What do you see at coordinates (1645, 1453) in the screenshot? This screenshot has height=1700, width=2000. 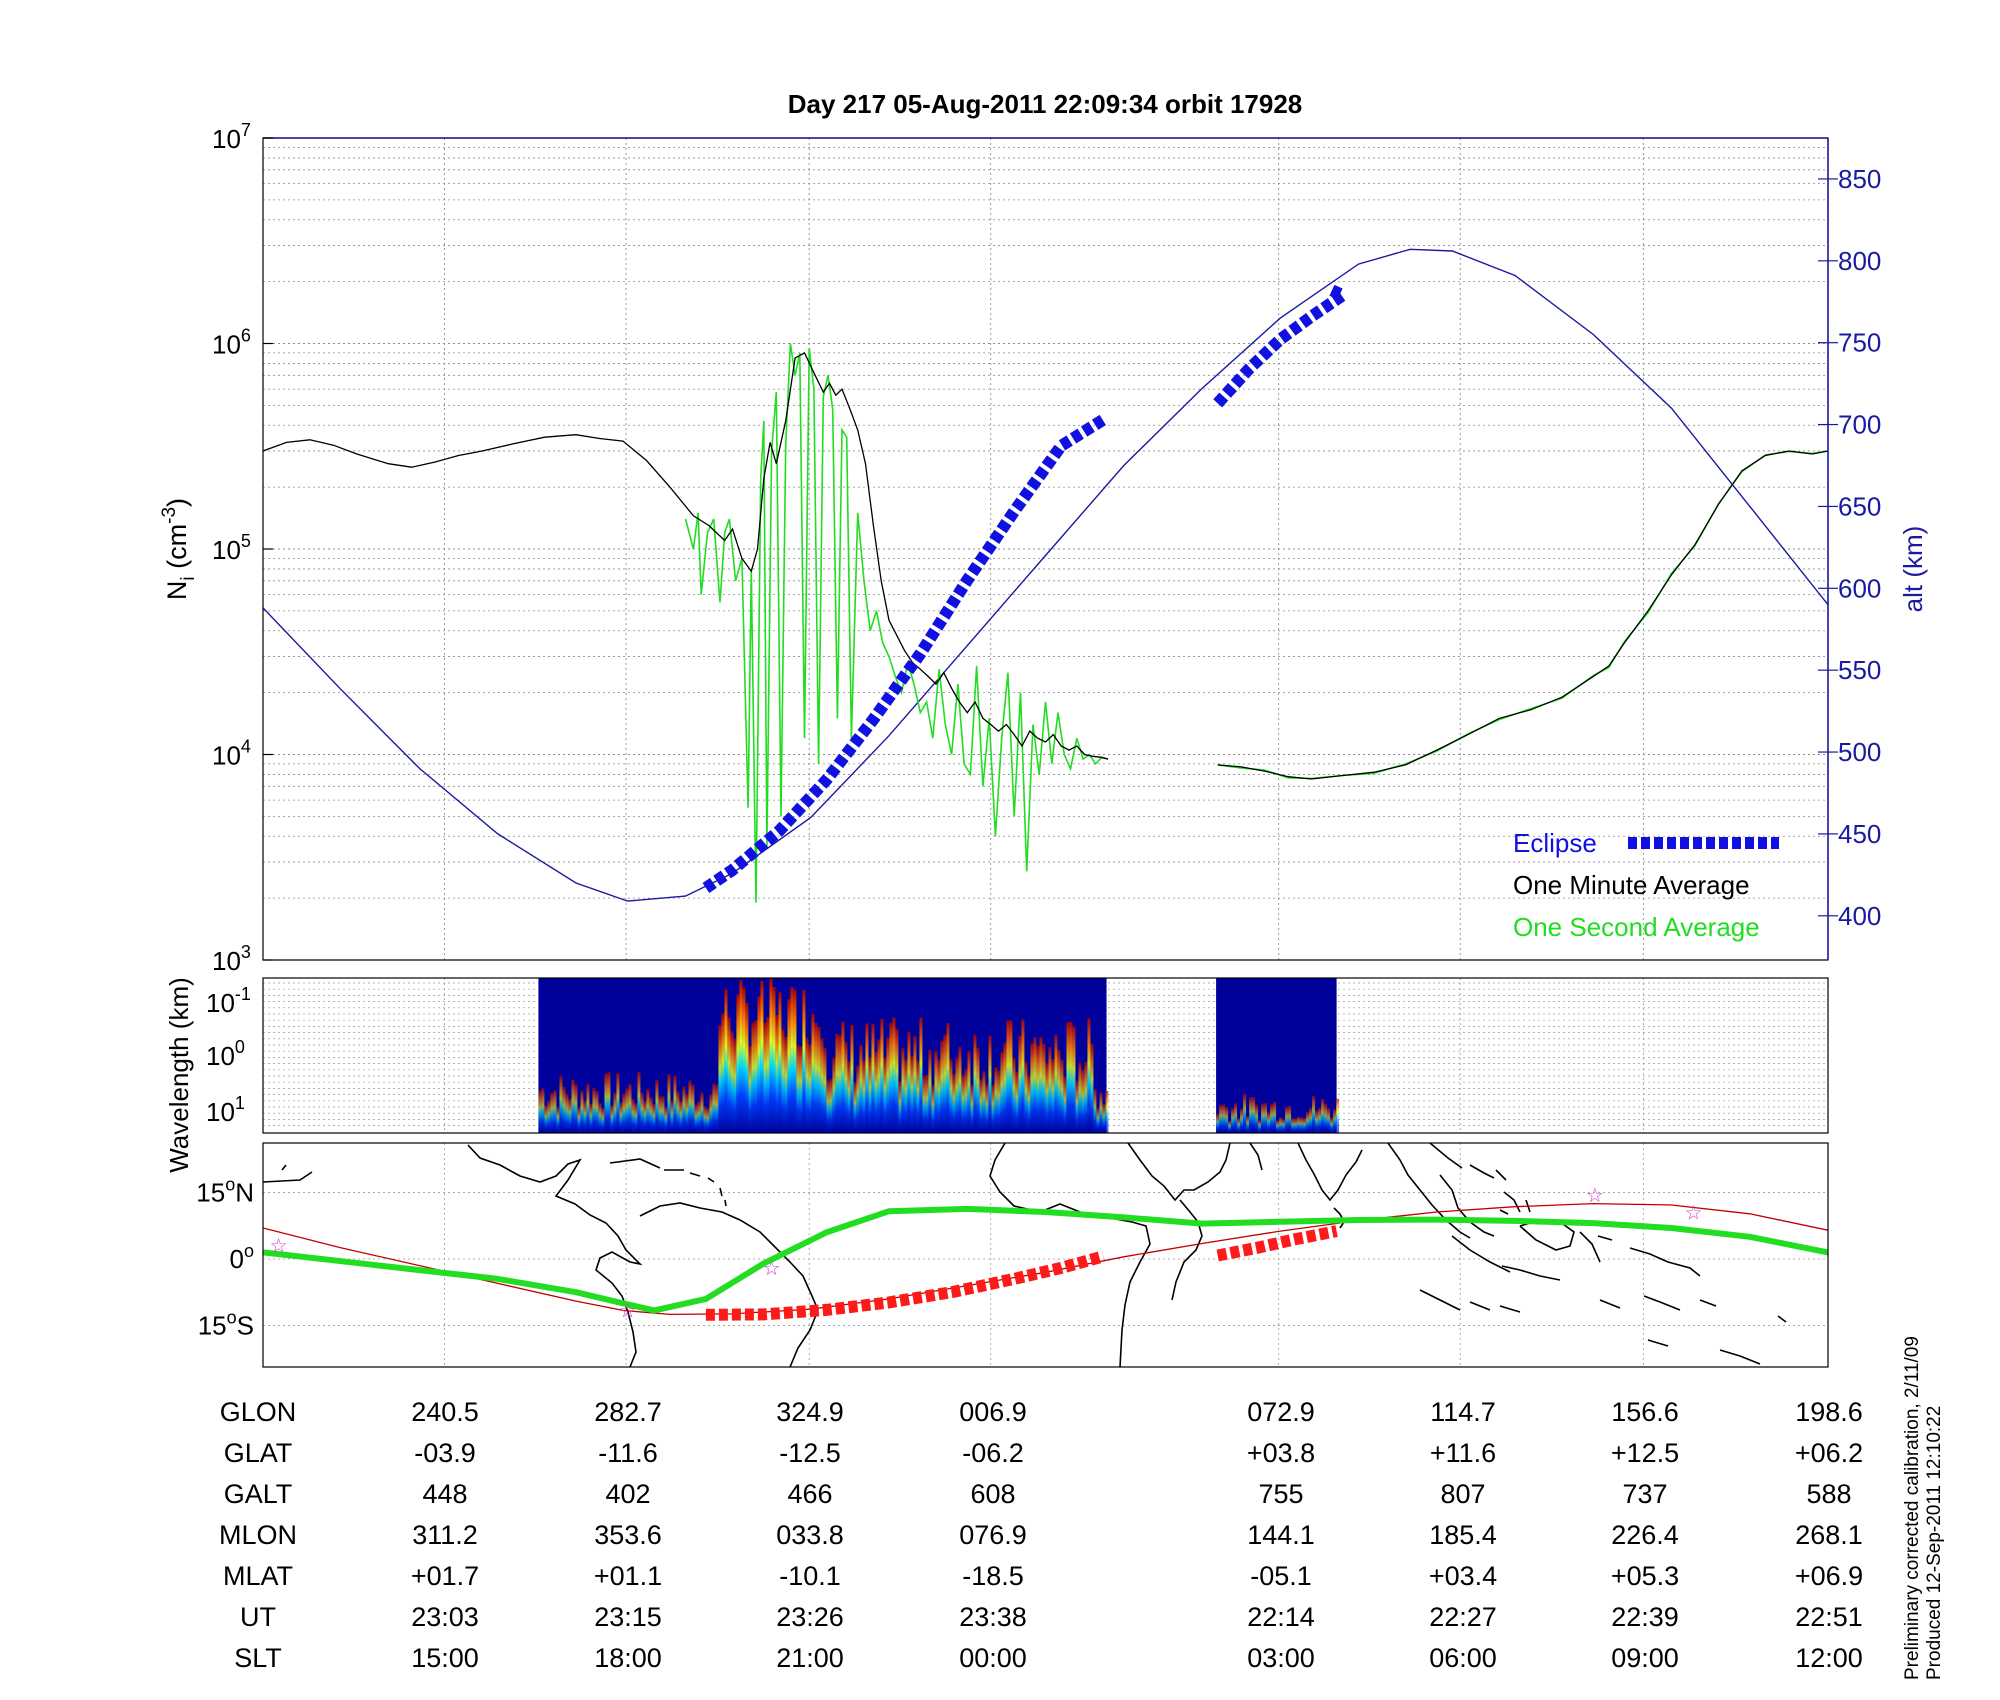 I see `table-cell: +12.5` at bounding box center [1645, 1453].